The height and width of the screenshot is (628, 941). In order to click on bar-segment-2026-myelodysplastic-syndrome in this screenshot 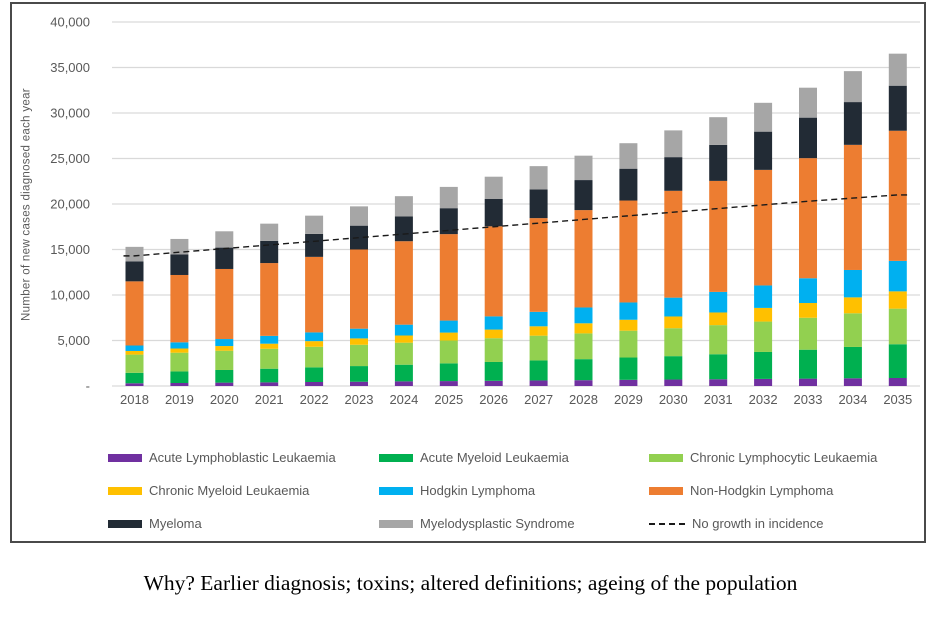, I will do `click(493, 187)`.